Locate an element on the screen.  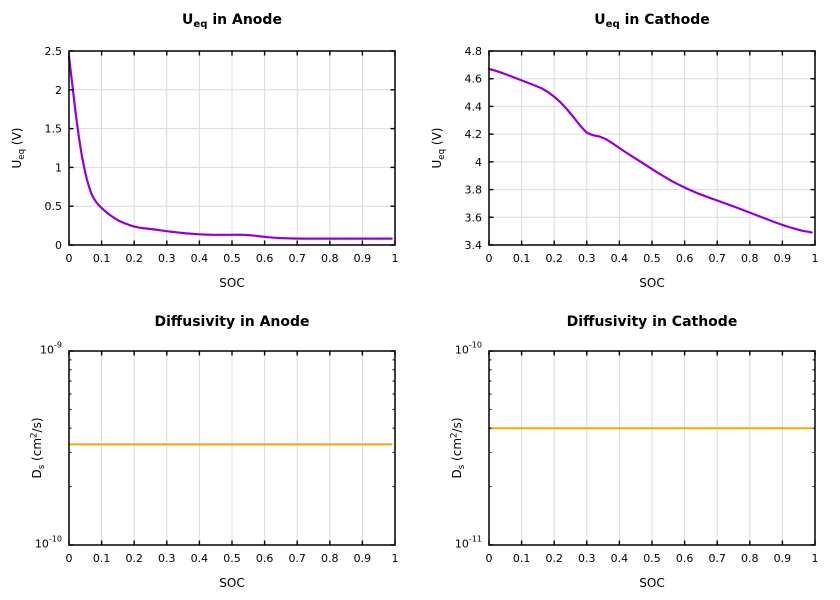
y-tick-label: 4 is located at coordinates (478, 162).